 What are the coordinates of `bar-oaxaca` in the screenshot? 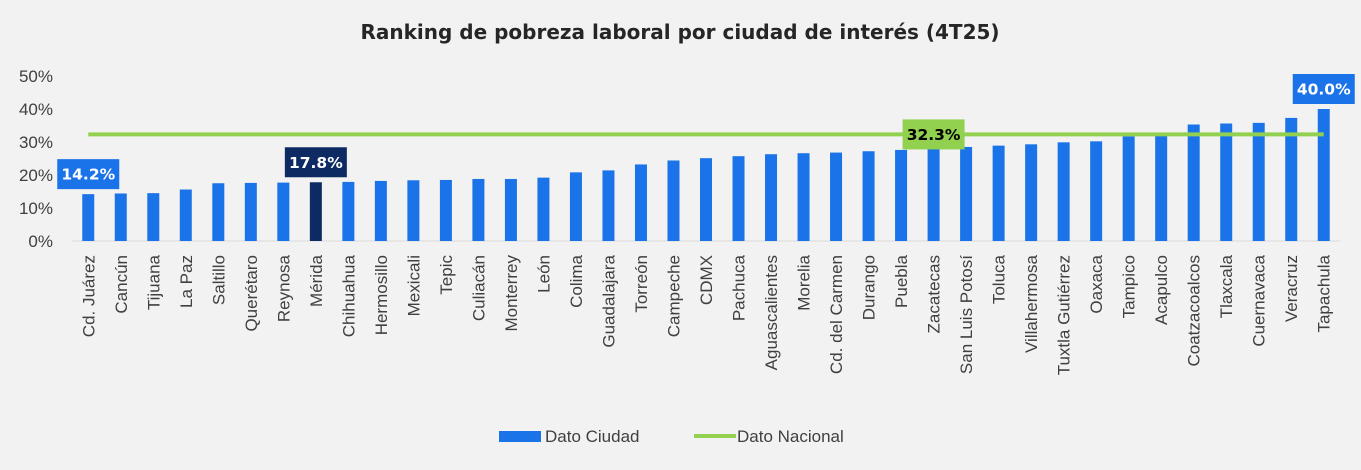 It's located at (1096, 191).